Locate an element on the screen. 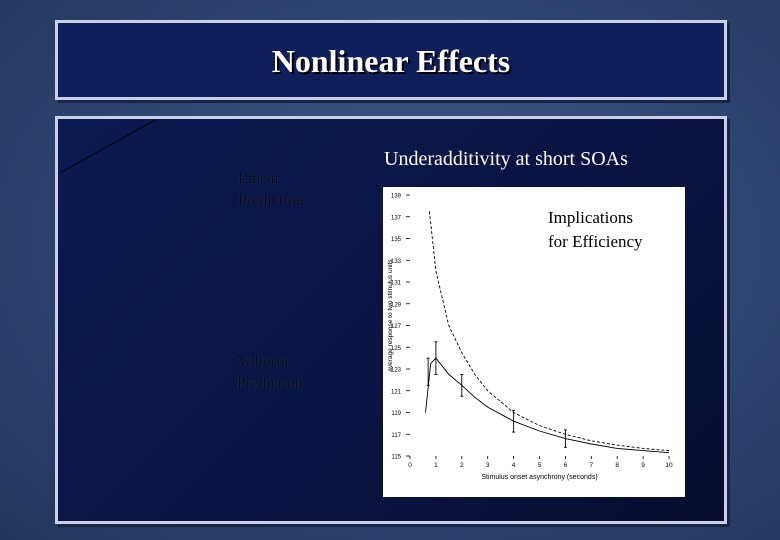 The width and height of the screenshot is (780, 540). y-tick-label: 133 is located at coordinates (396, 262).